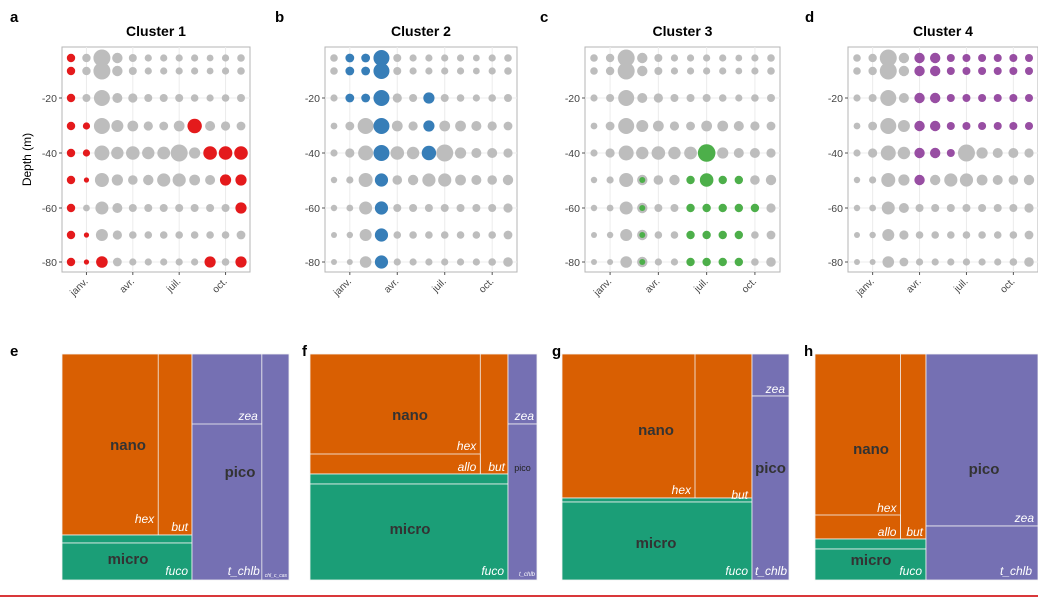 The height and width of the screenshot is (599, 1038). Describe the element at coordinates (219, 285) in the screenshot. I see `x-tick-label: oct.` at that location.